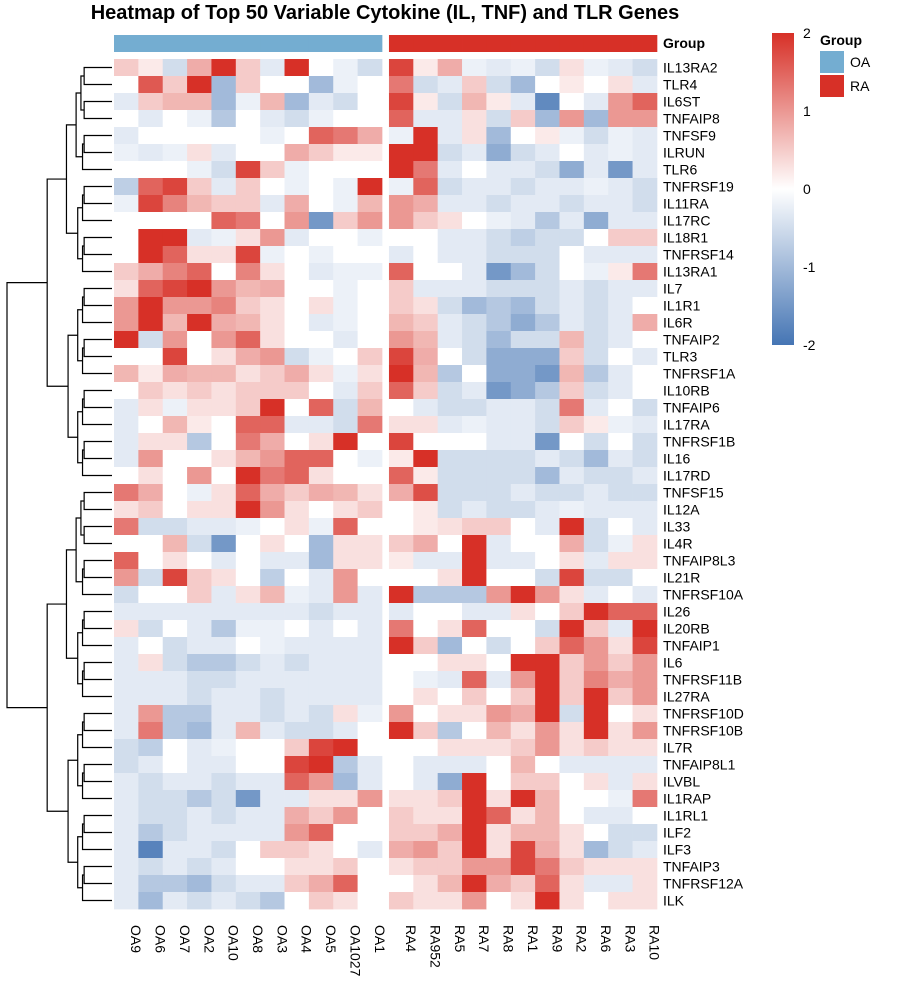  What do you see at coordinates (807, 189) in the screenshot?
I see `color-scale-tick: 0` at bounding box center [807, 189].